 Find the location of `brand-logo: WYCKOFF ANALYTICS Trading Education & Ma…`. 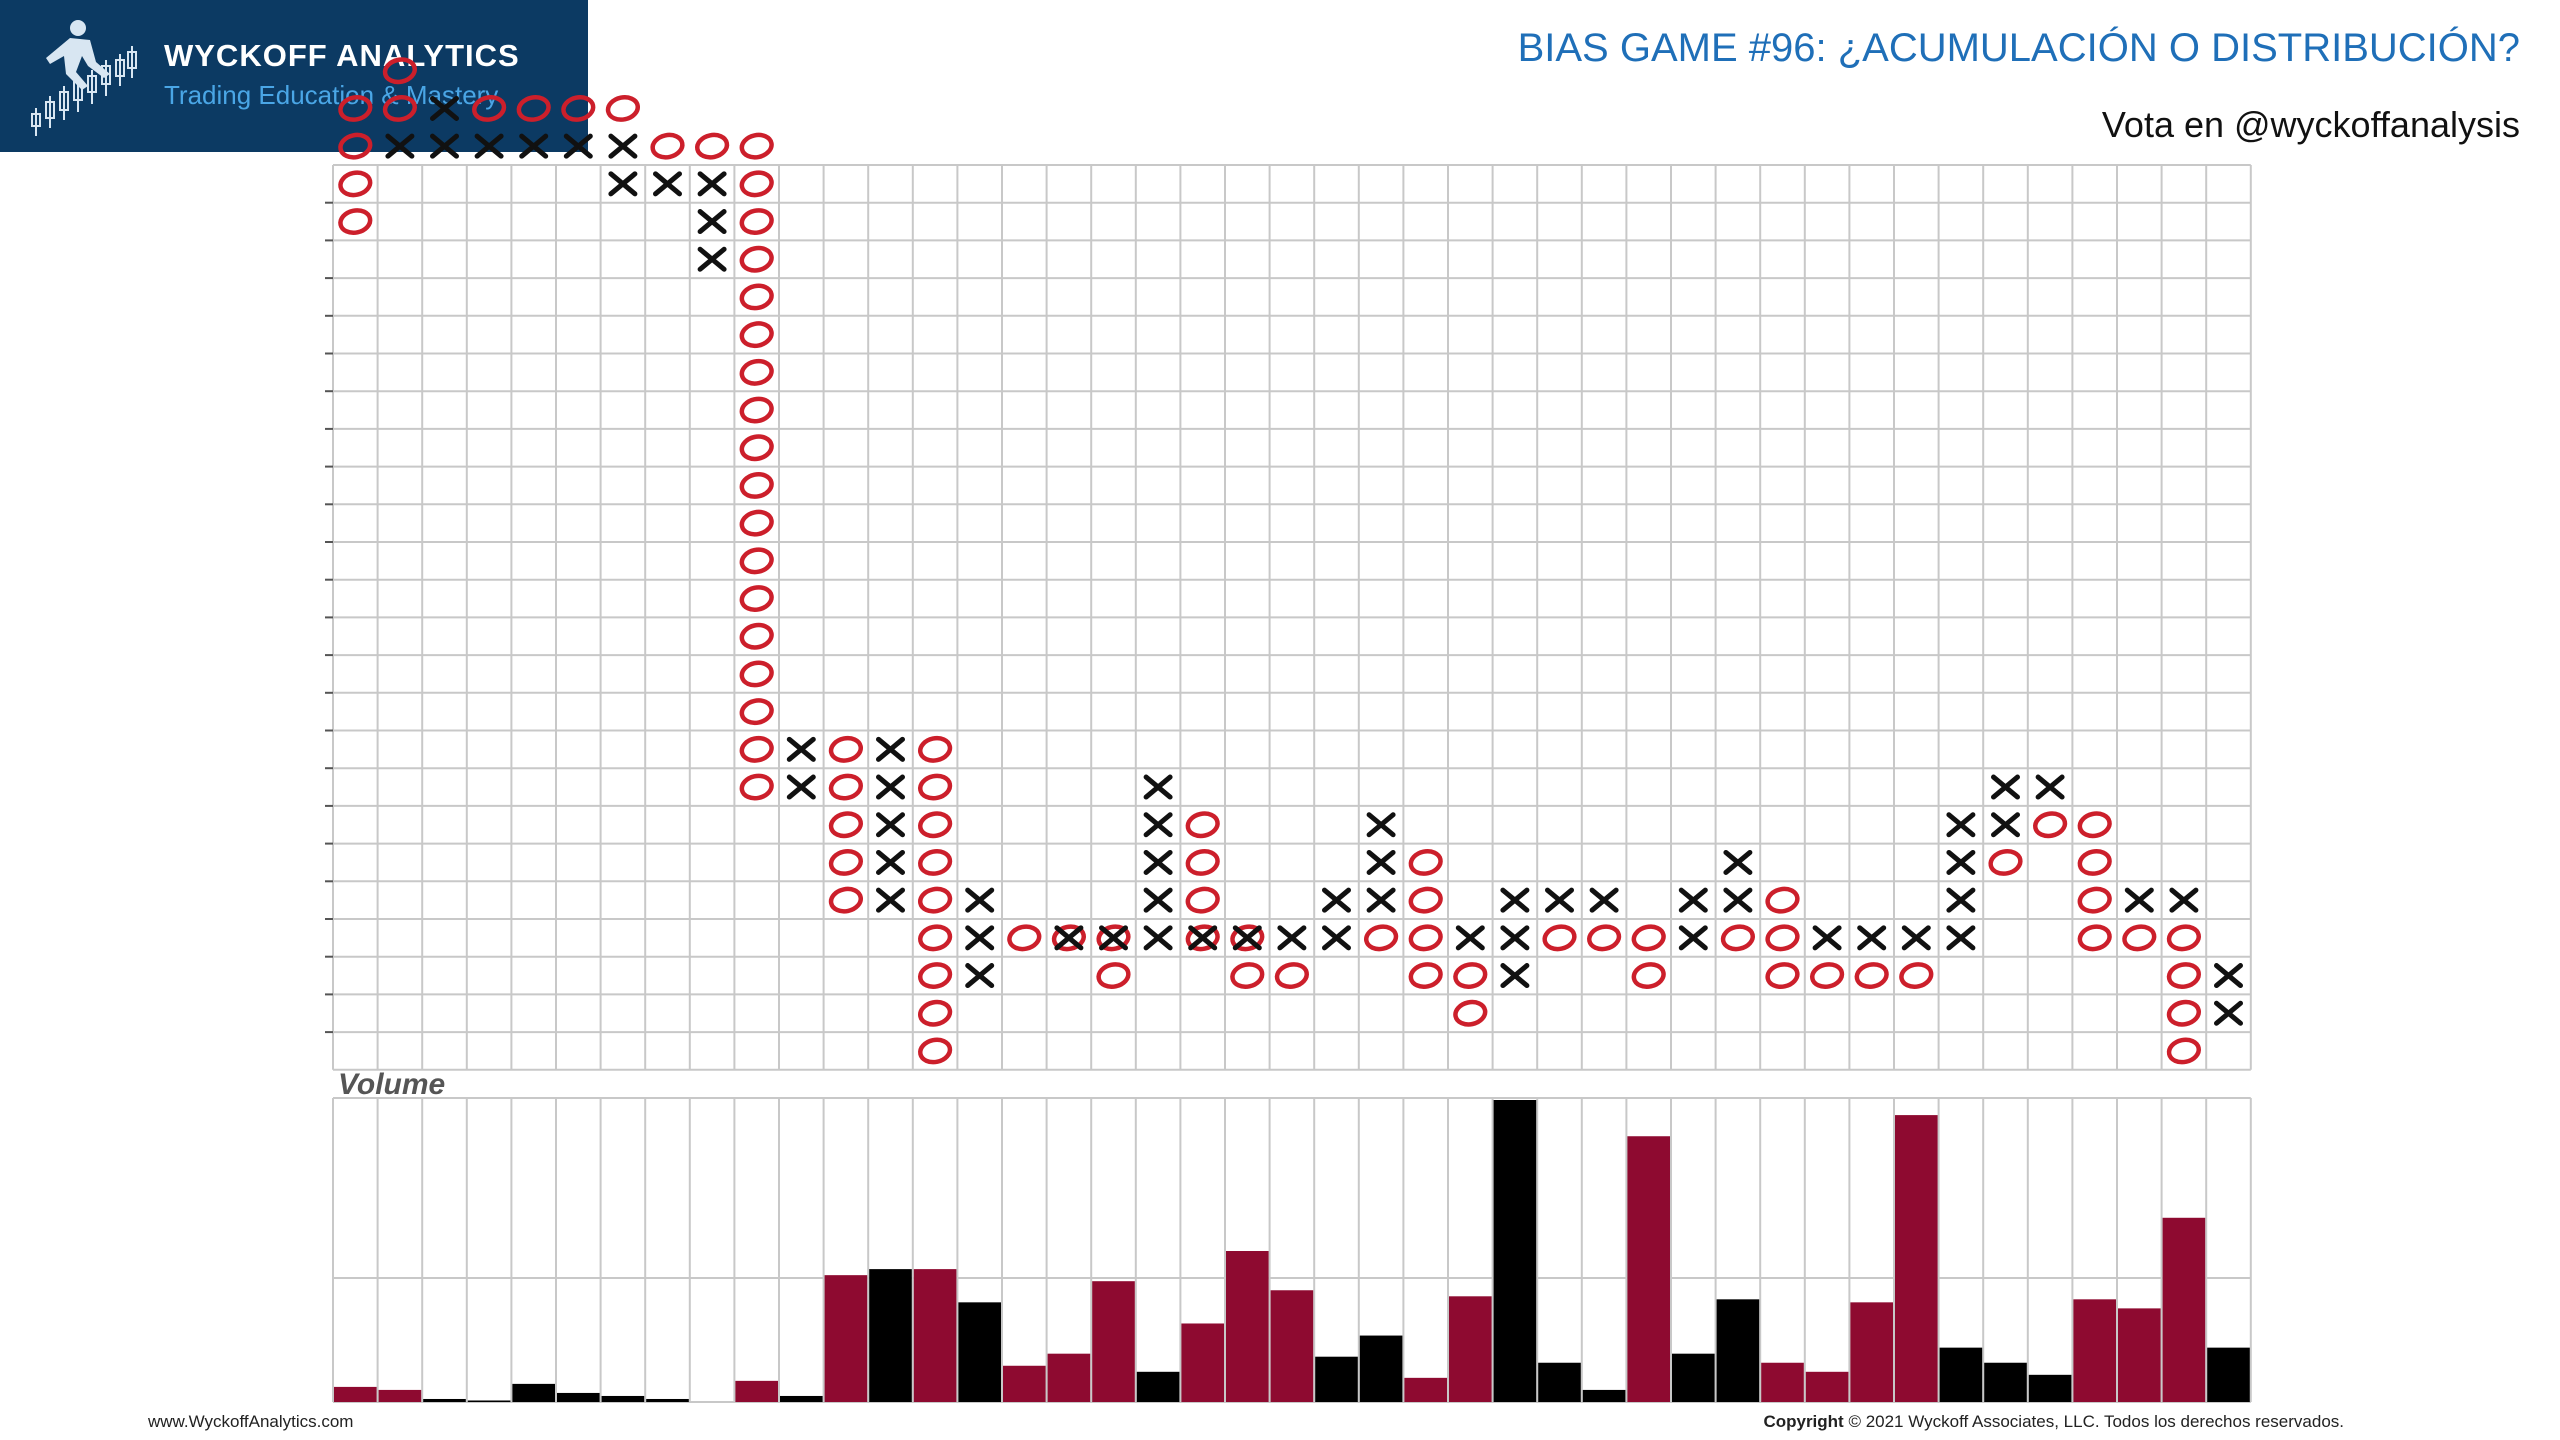

brand-logo: WYCKOFF ANALYTICS Trading Education & Ma… is located at coordinates (294, 76).